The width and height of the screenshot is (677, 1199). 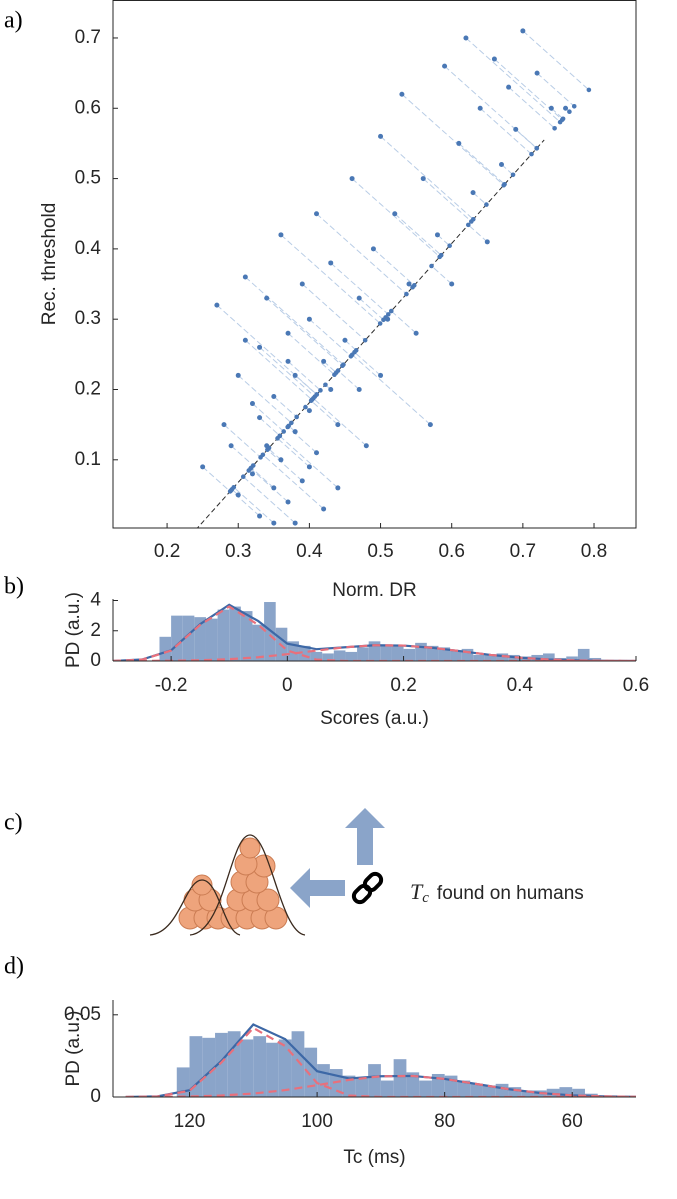 I want to click on y-axis-label: PD (a.u.), so click(x=73, y=630).